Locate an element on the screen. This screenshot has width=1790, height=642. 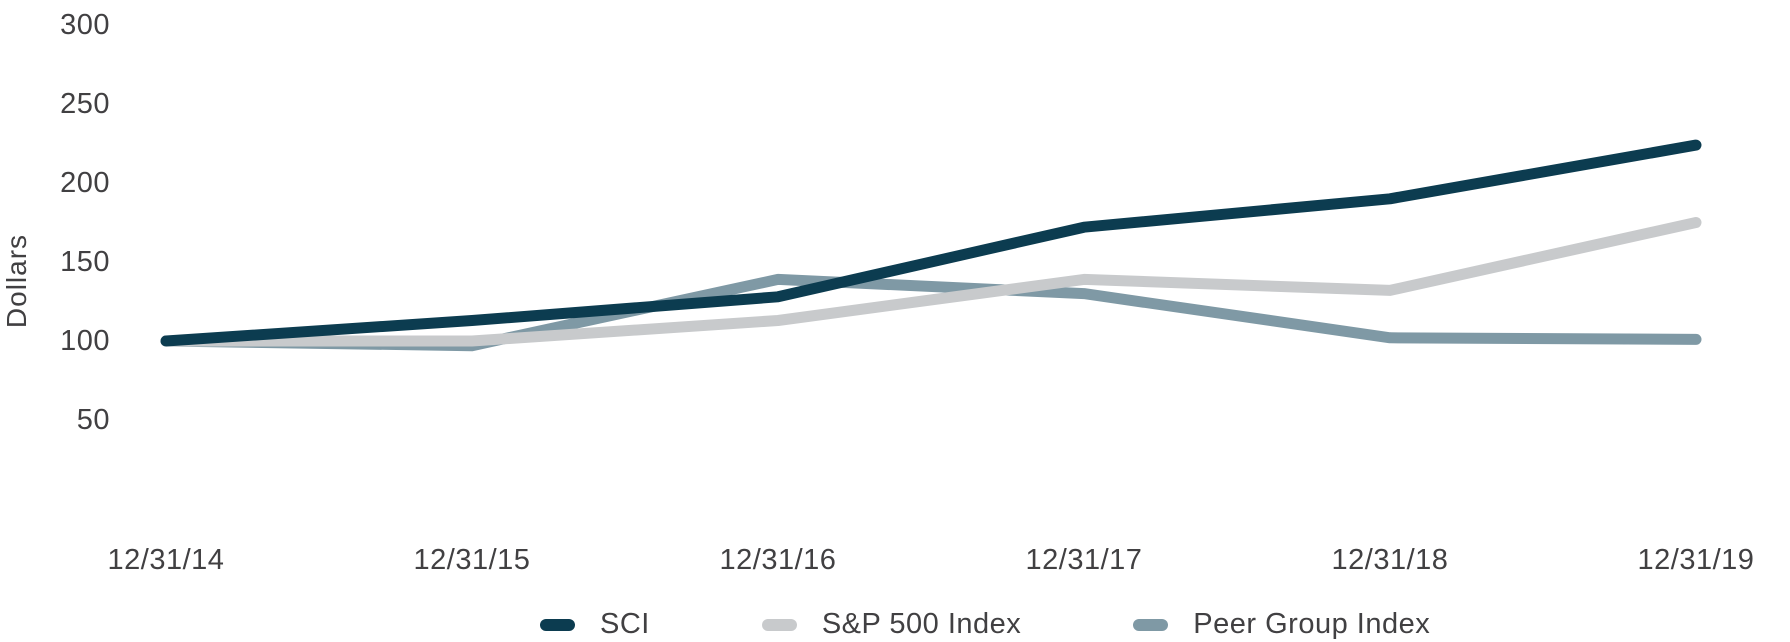
x-tick-label: 12/31/18 is located at coordinates (1390, 560).